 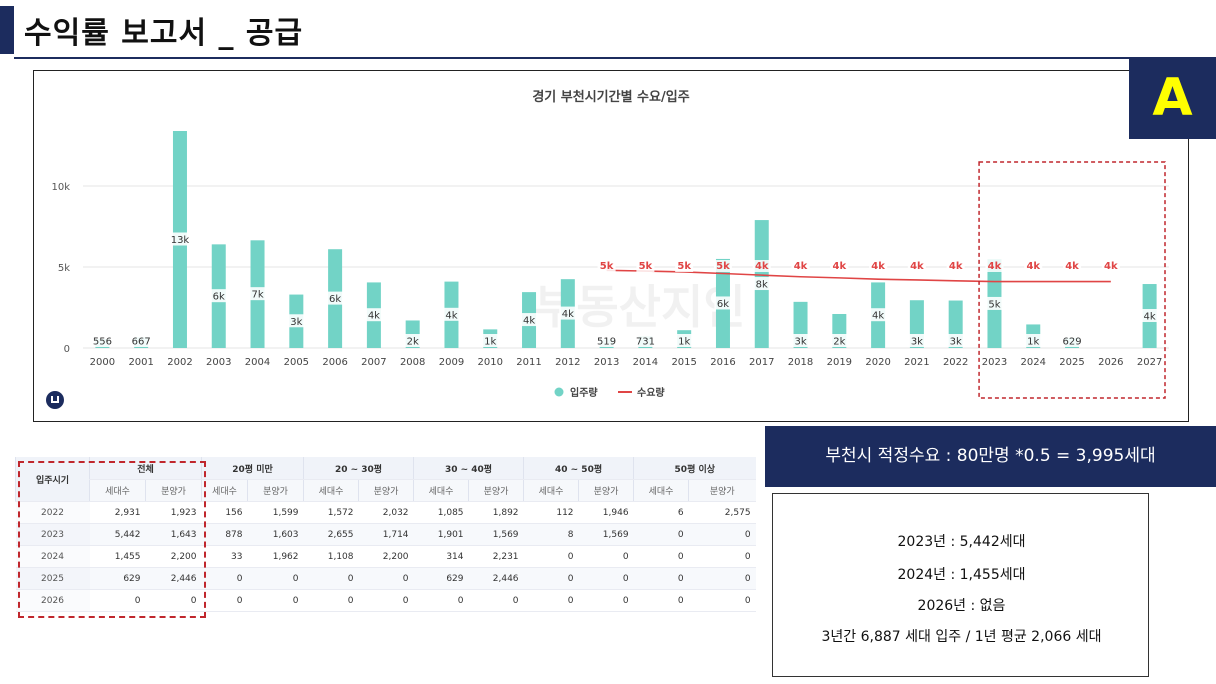 What do you see at coordinates (839, 362) in the screenshot?
I see `x-tick-label: 2019` at bounding box center [839, 362].